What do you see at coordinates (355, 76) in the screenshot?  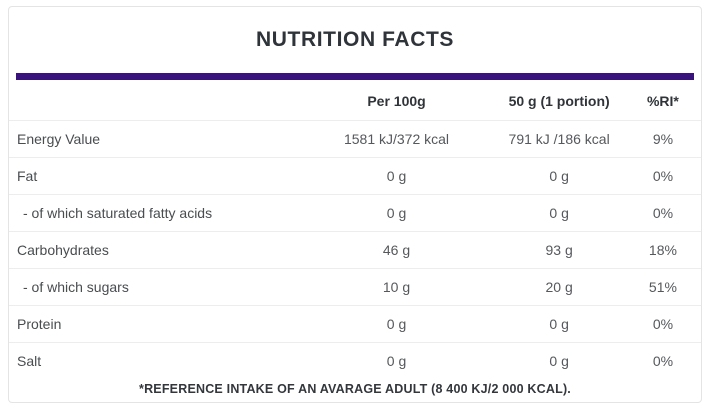 I see `accent-bar` at bounding box center [355, 76].